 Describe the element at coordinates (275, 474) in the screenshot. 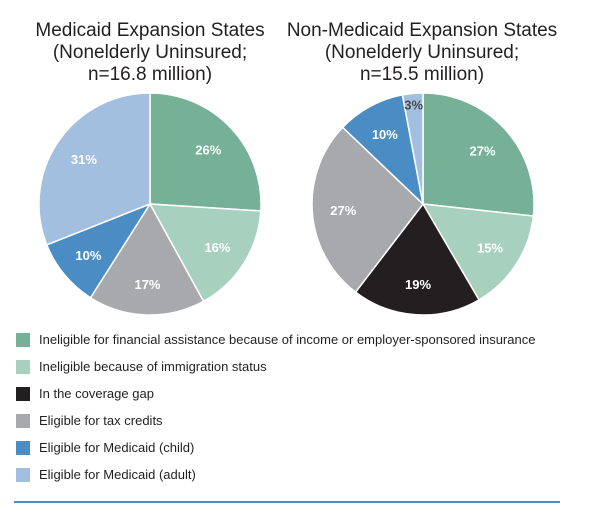

I see `legend-item: Eligible for Medicaid (adult)` at that location.